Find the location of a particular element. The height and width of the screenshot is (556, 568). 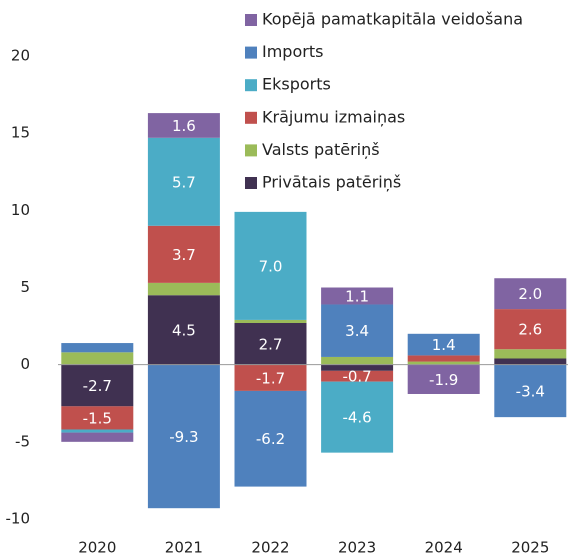

data-label: 1.1 is located at coordinates (357, 296).